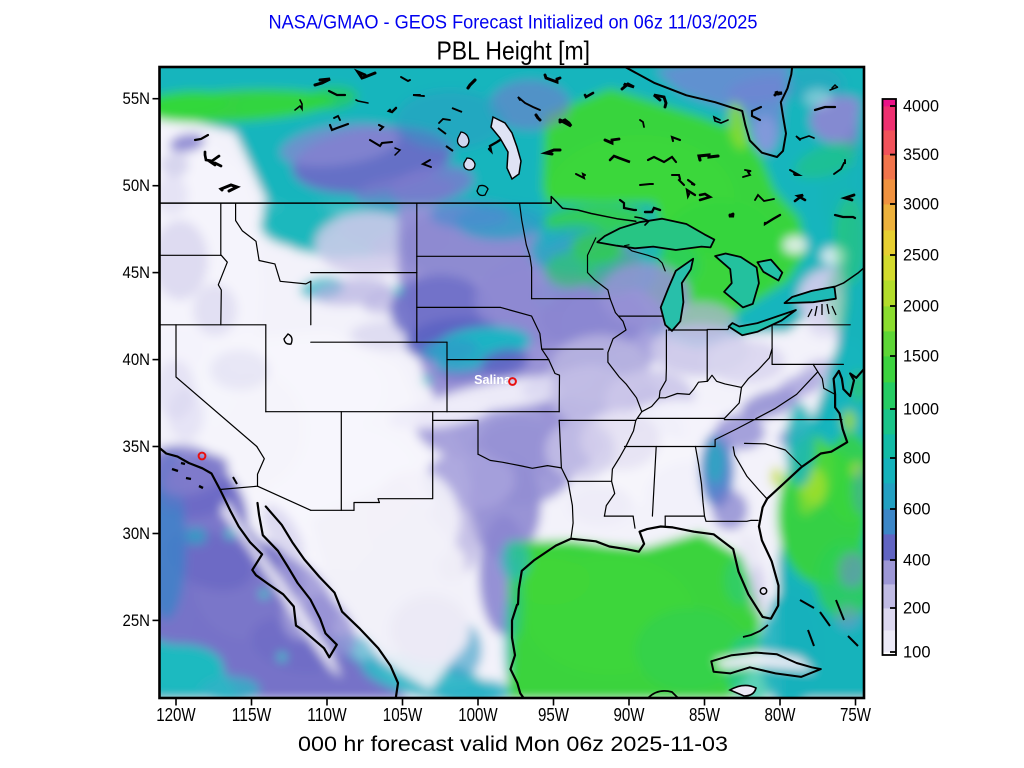 Image resolution: width=1024 pixels, height=768 pixels. What do you see at coordinates (921, 356) in the screenshot?
I see `svg-text: 1500` at bounding box center [921, 356].